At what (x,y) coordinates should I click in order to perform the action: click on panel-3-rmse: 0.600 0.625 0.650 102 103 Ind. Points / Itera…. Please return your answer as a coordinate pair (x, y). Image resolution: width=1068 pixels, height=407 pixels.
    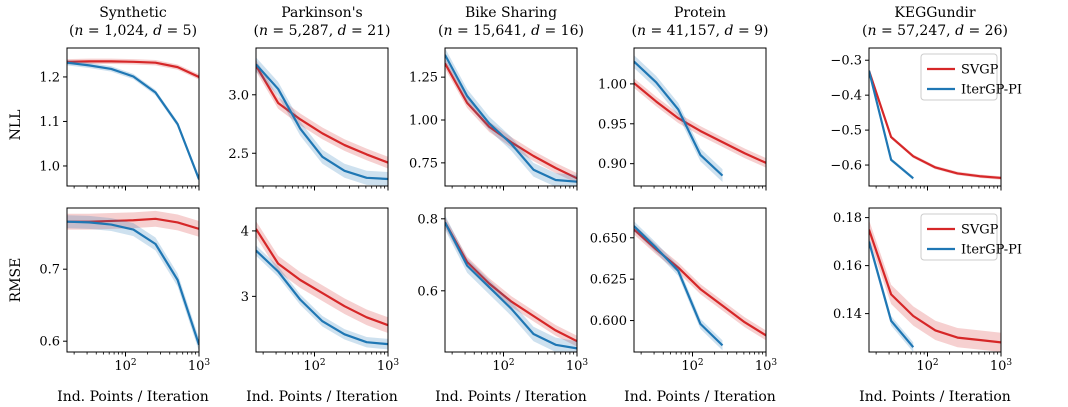
    Looking at the image, I should click on (683, 306).